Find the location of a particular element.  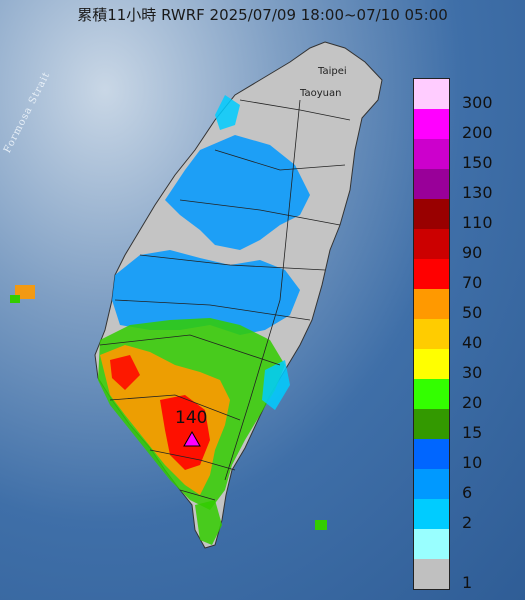

legend-label: 15 is located at coordinates (472, 432).